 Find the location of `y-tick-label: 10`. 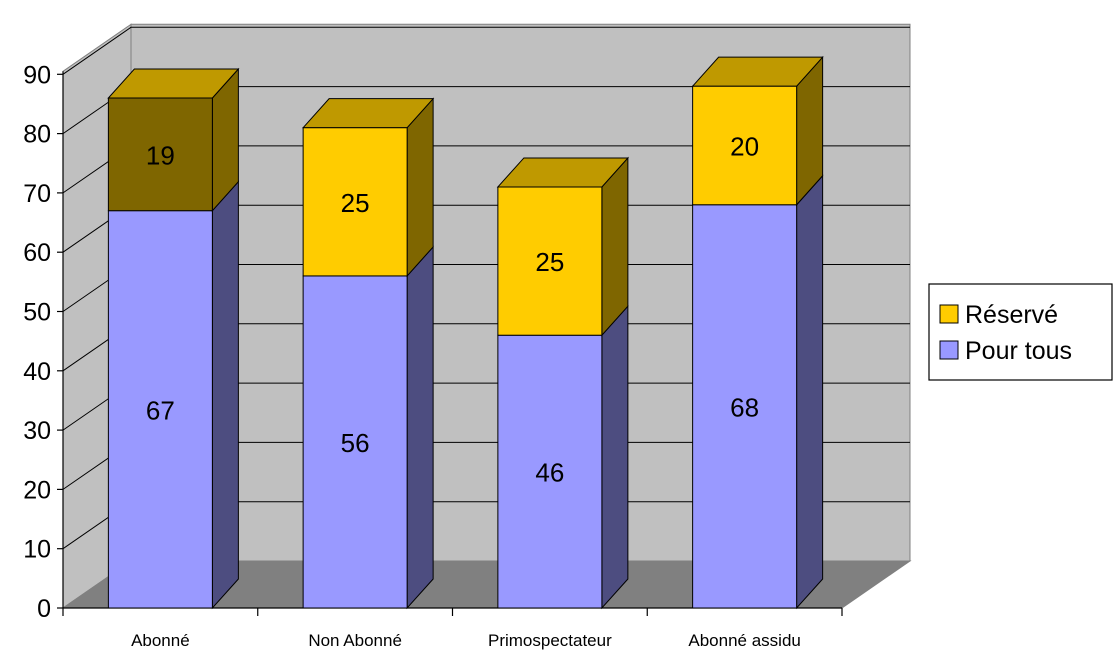

y-tick-label: 10 is located at coordinates (37, 550).